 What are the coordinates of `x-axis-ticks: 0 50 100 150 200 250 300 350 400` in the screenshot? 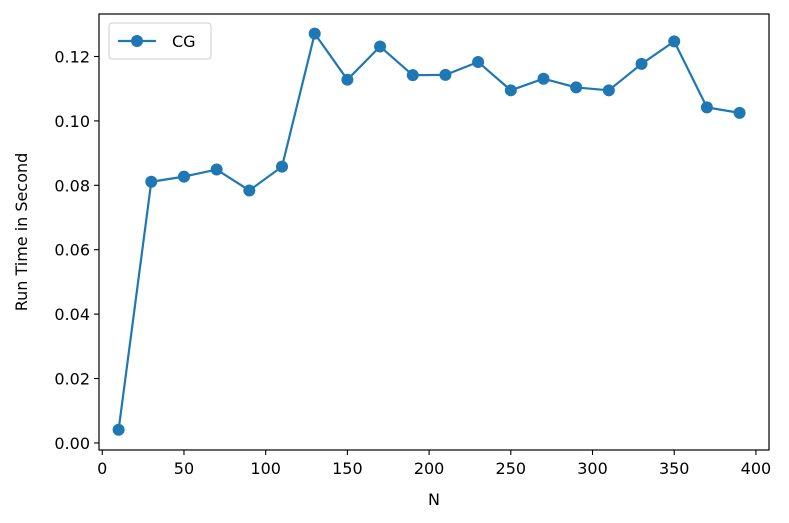 It's located at (434, 464).